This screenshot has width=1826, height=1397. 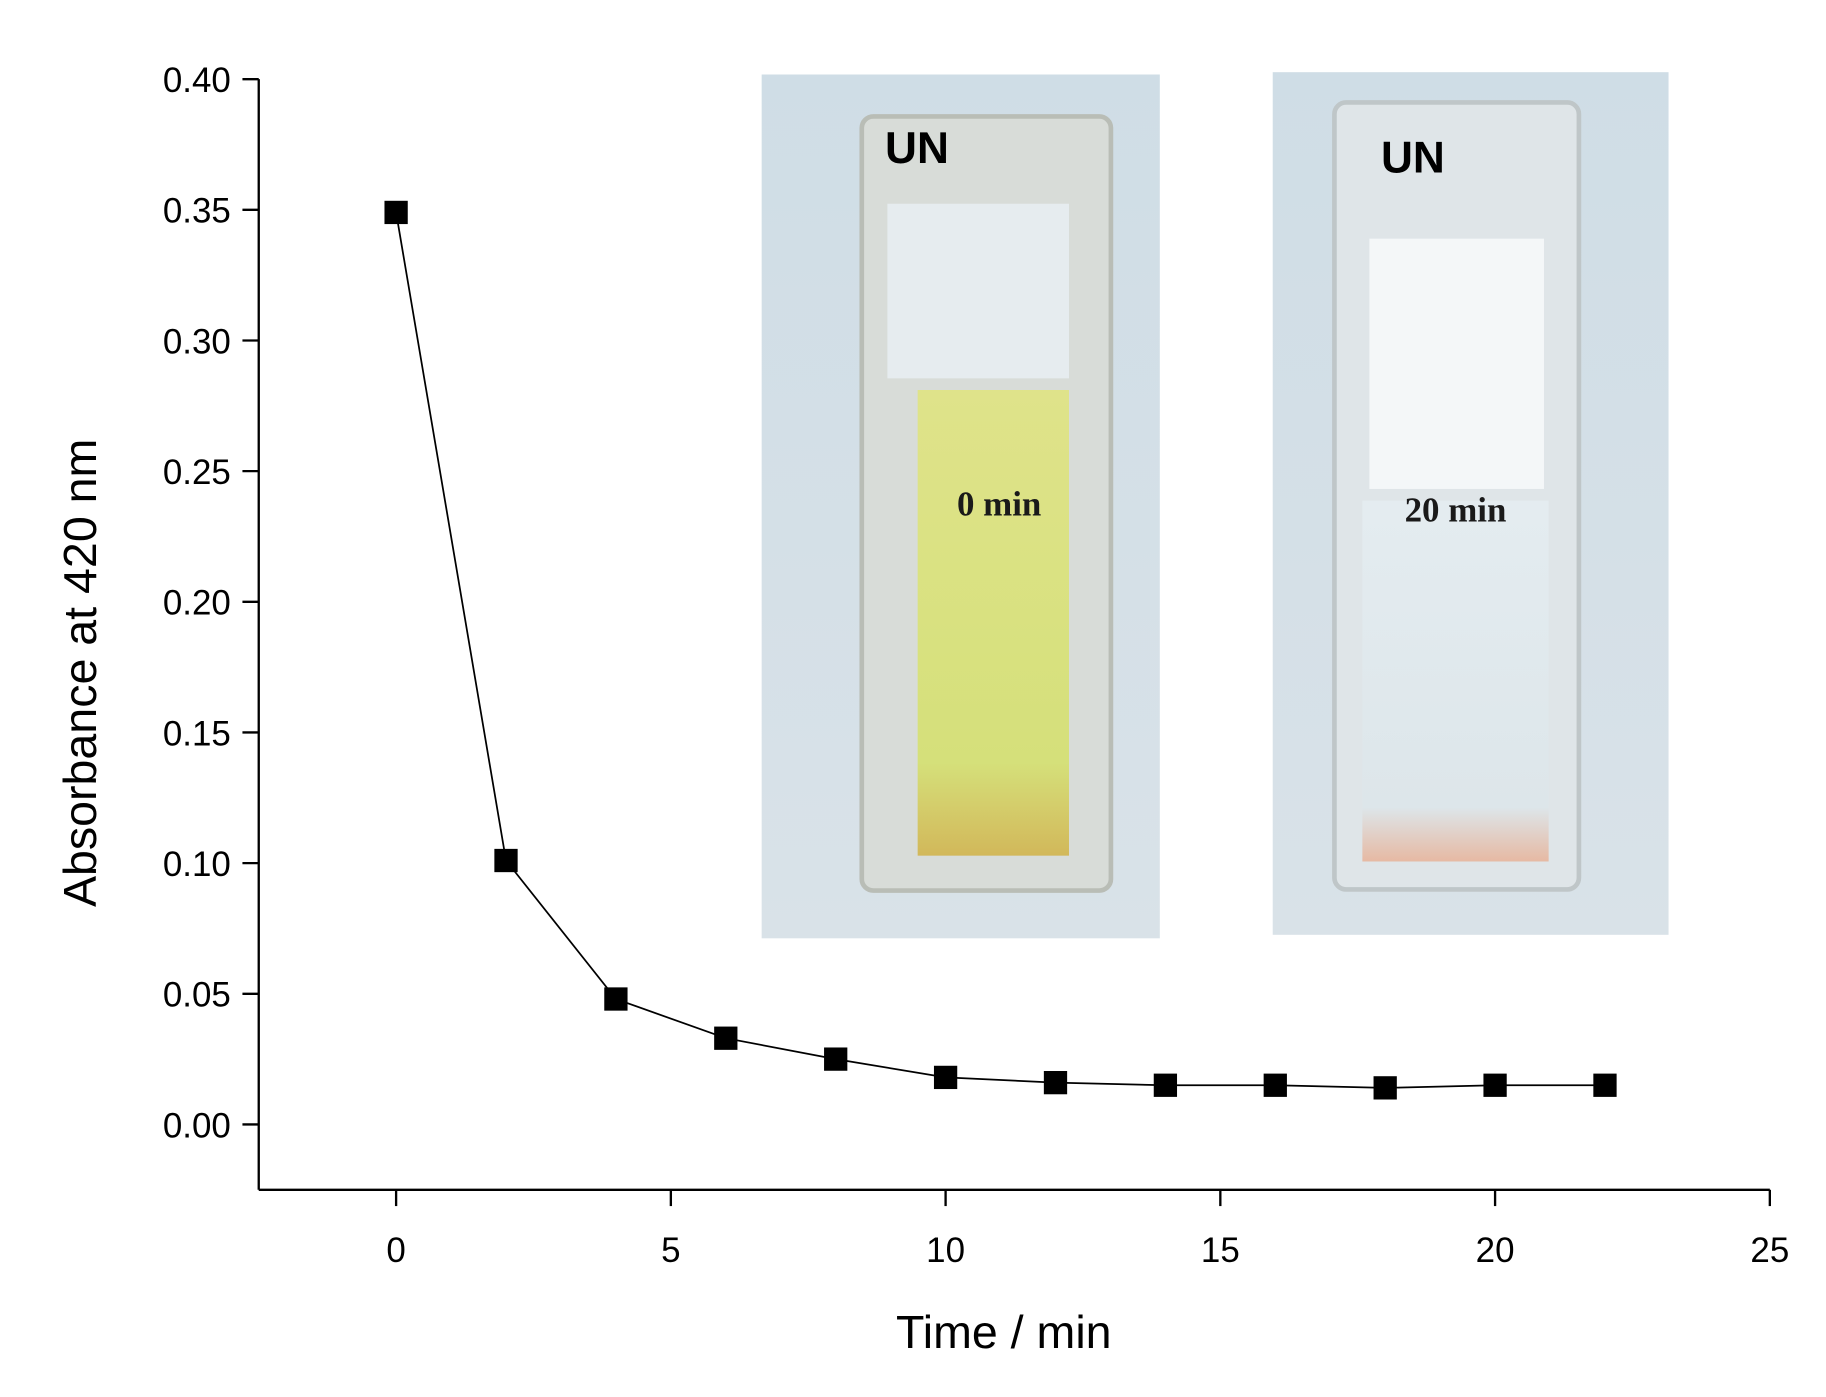 What do you see at coordinates (80, 673) in the screenshot?
I see `y-axis-label: Absorbance at 420 nm` at bounding box center [80, 673].